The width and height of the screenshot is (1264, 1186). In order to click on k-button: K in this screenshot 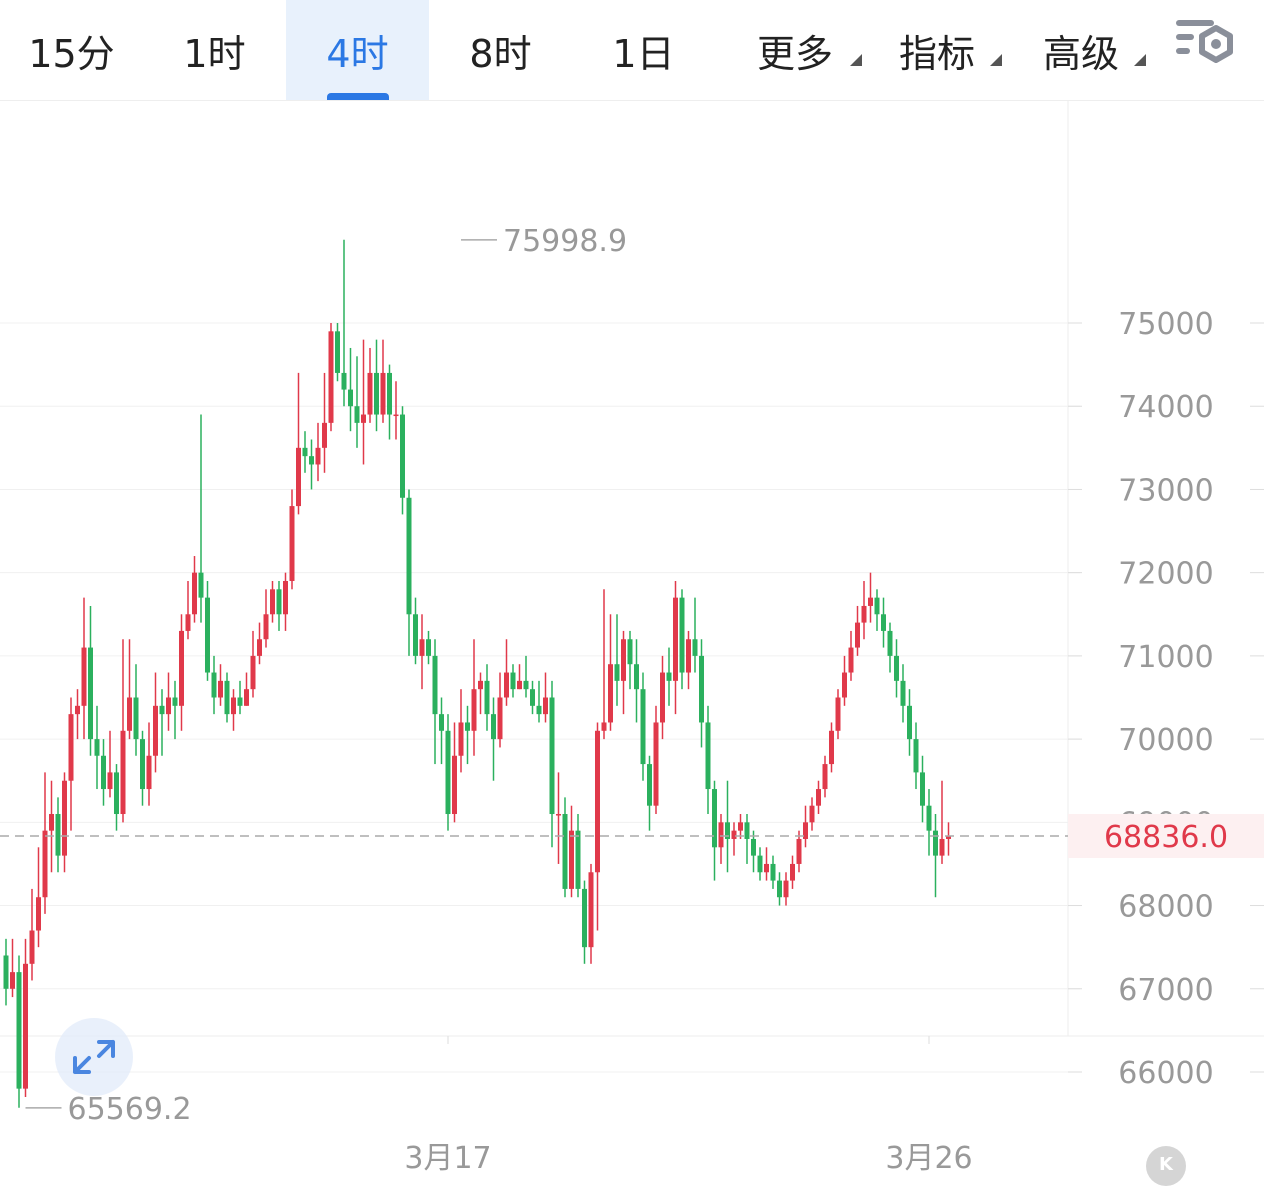, I will do `click(1166, 1166)`.